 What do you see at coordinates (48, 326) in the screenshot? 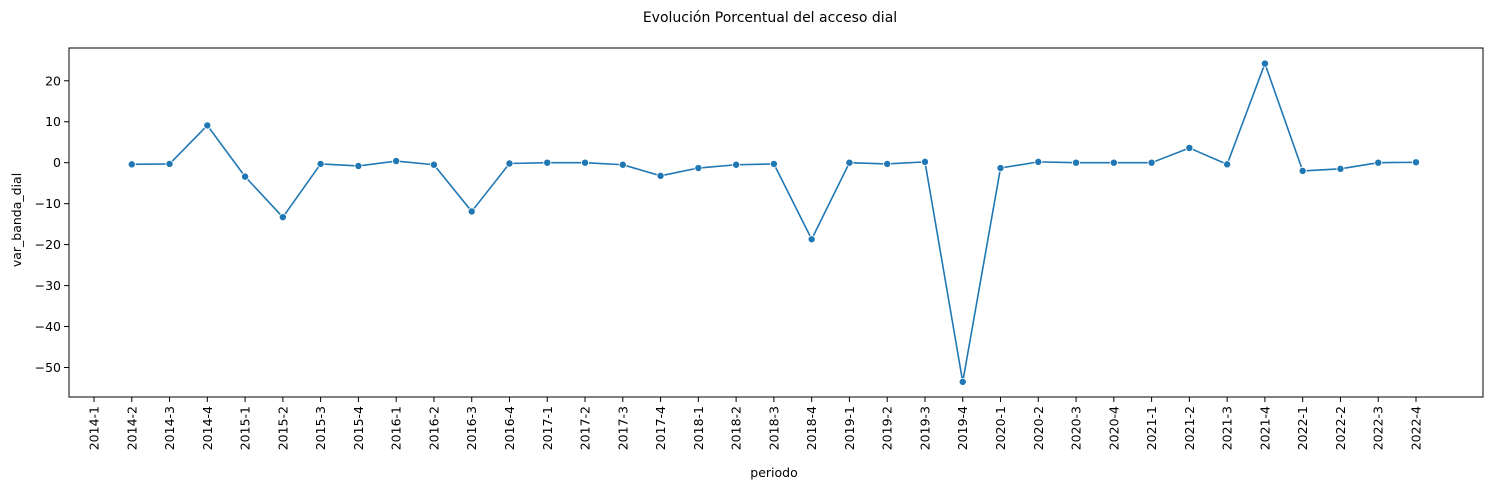
I see `y-tick-label: −40` at bounding box center [48, 326].